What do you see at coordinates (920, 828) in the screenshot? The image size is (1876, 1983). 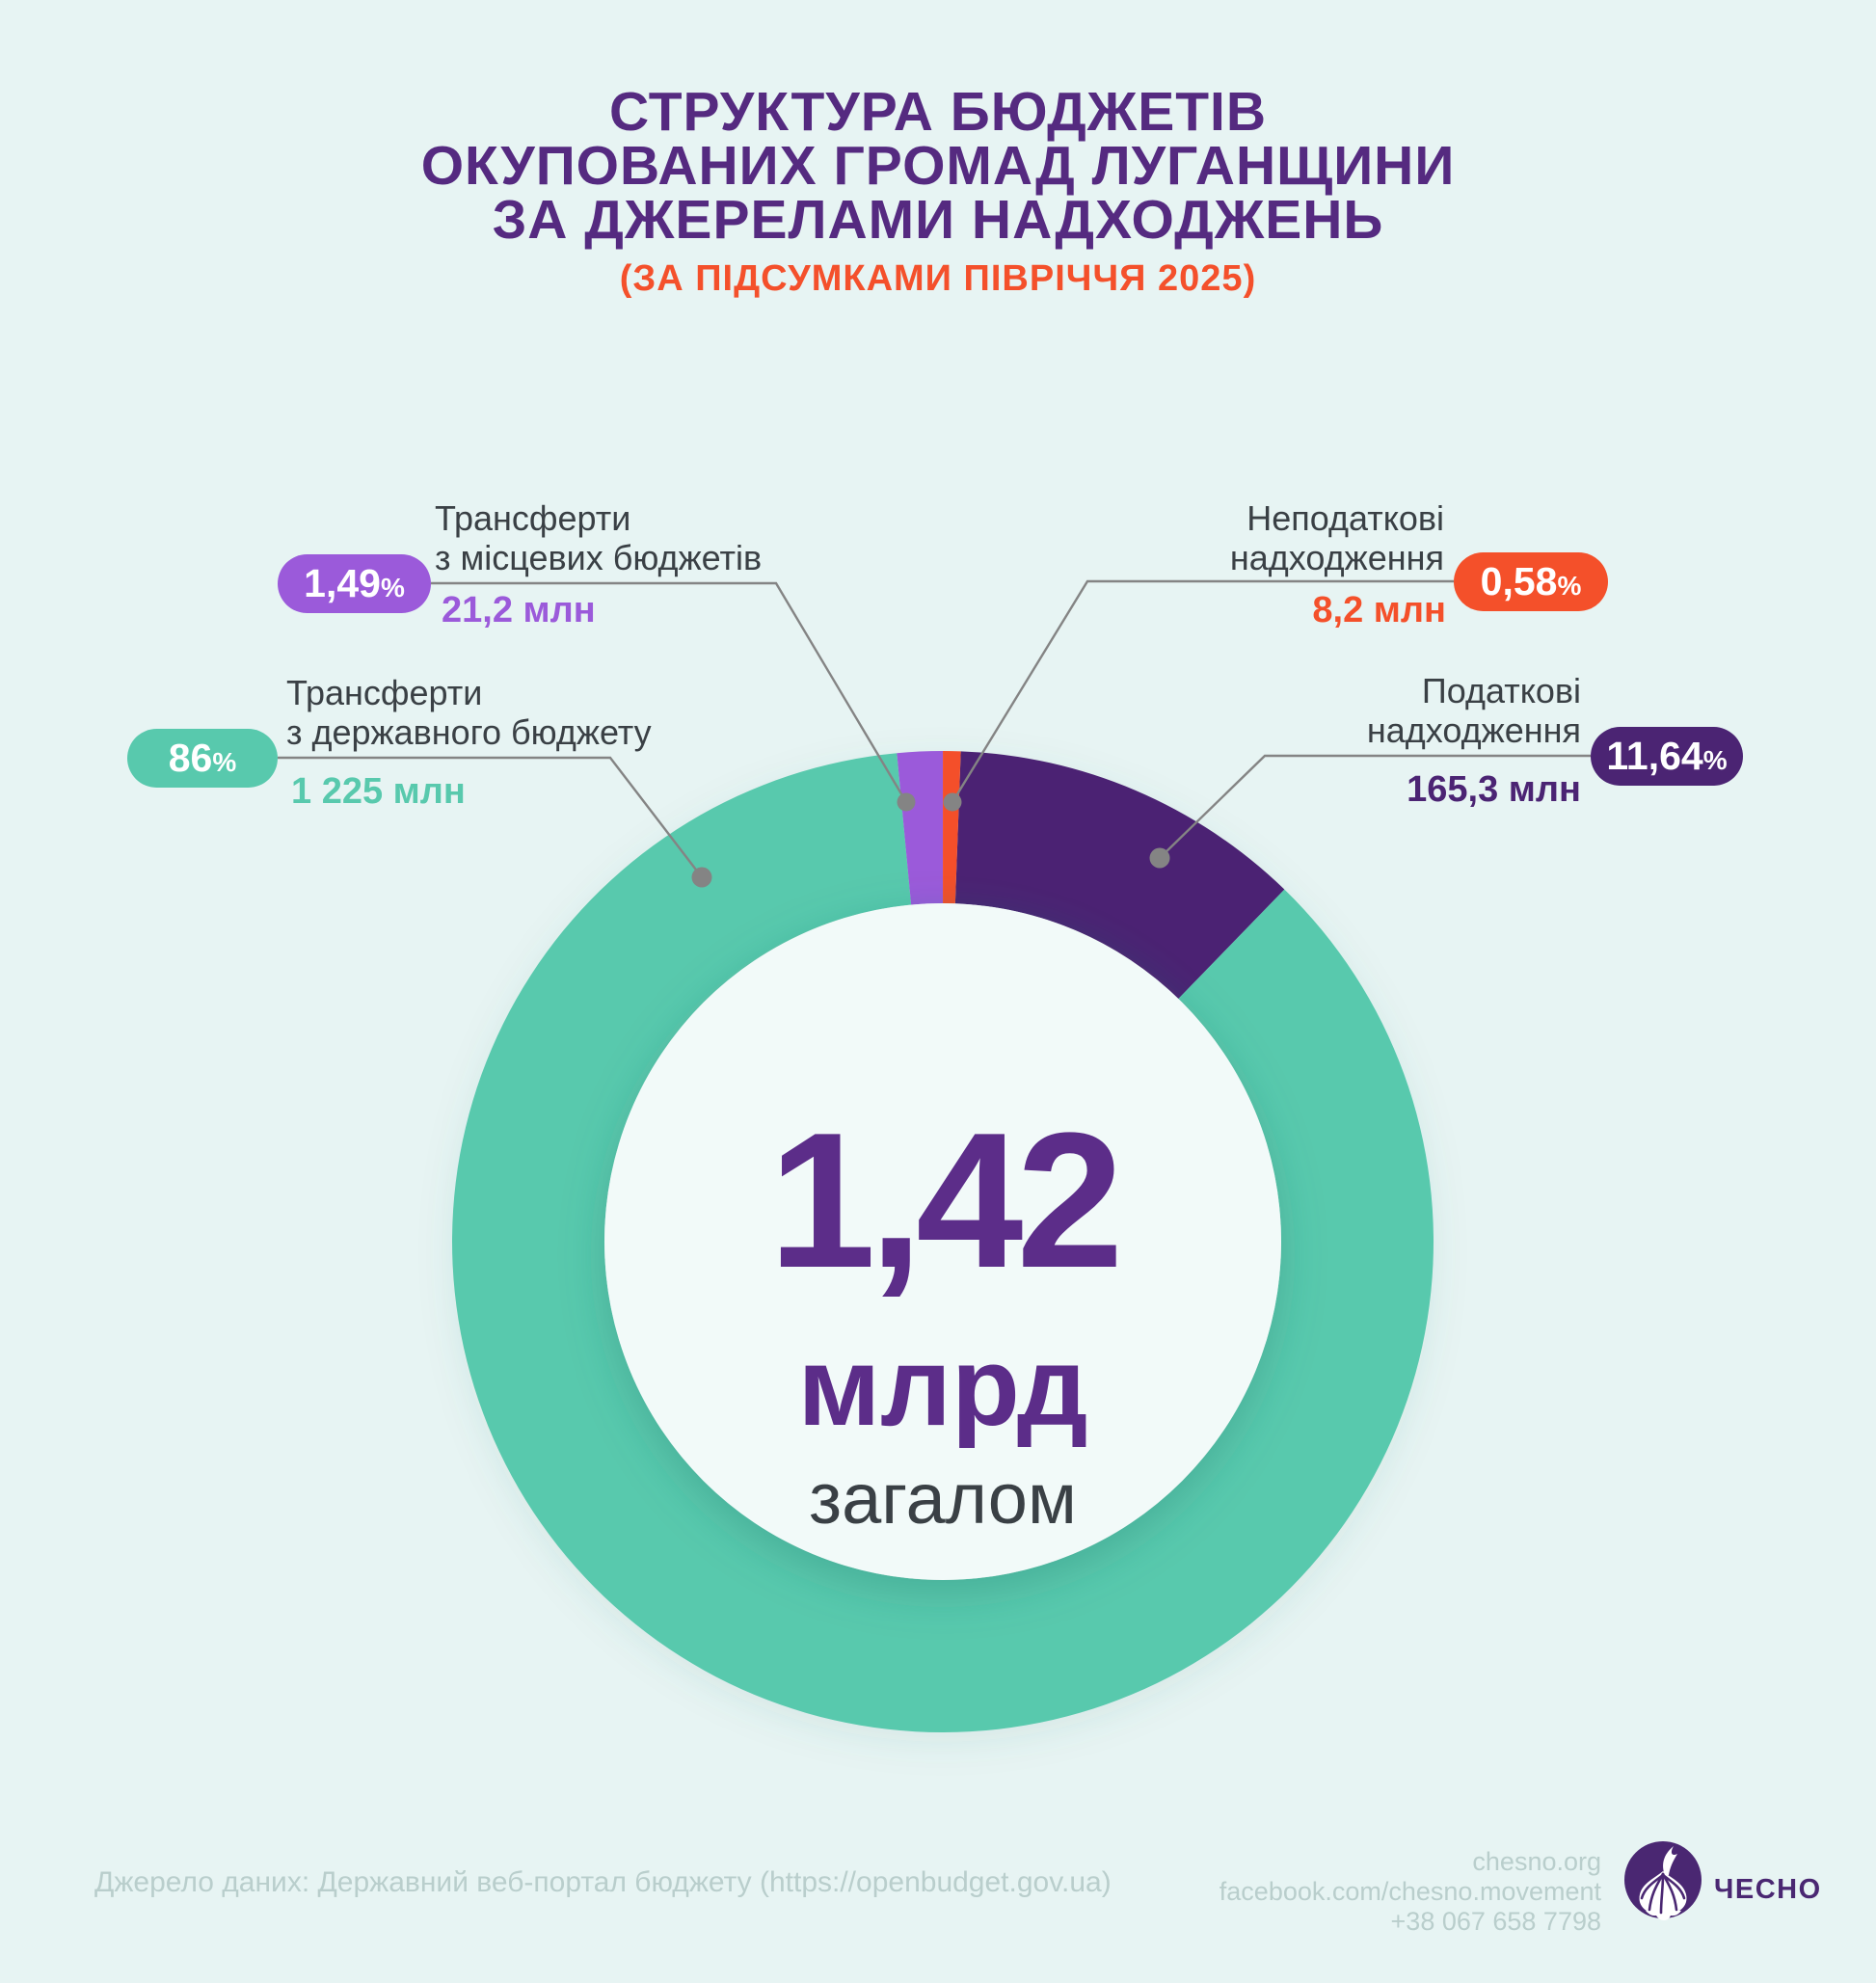 I see `donut-slice-local-transfers` at bounding box center [920, 828].